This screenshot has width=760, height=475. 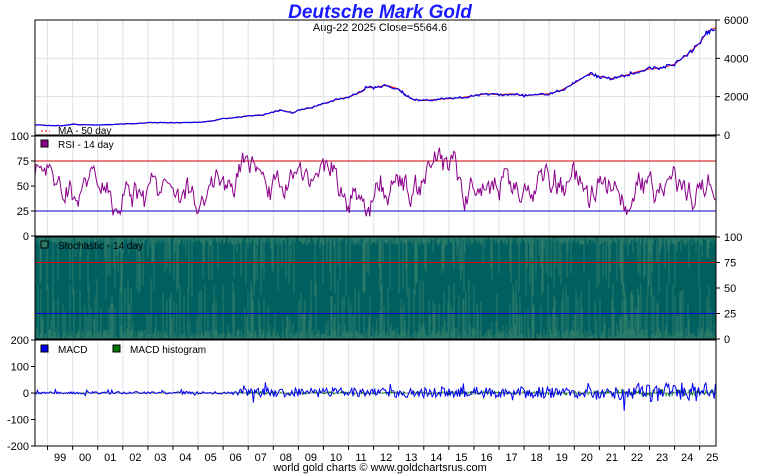 What do you see at coordinates (236, 458) in the screenshot?
I see `xtick-label-7: 06` at bounding box center [236, 458].